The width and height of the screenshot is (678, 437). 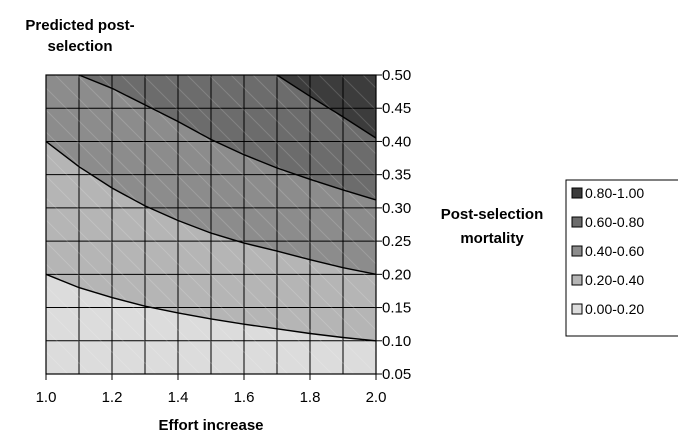 What do you see at coordinates (492, 238) in the screenshot?
I see `y-axis-label-line-2: mortality` at bounding box center [492, 238].